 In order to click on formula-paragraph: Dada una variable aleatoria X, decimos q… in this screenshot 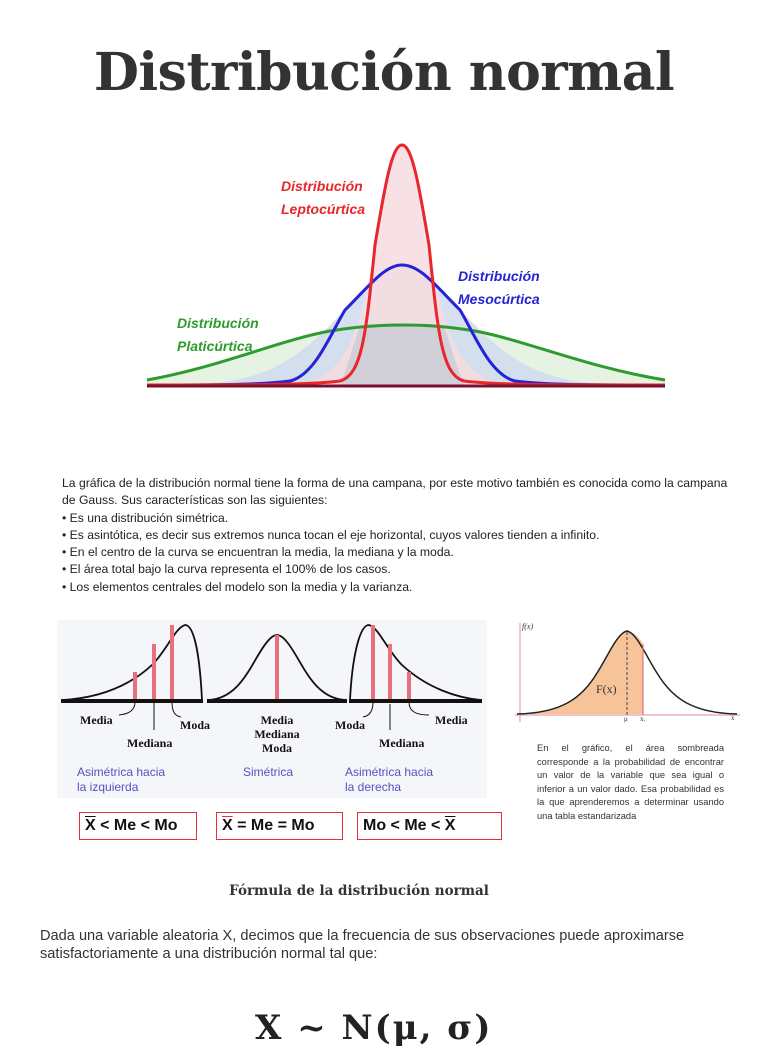, I will do `click(362, 945)`.